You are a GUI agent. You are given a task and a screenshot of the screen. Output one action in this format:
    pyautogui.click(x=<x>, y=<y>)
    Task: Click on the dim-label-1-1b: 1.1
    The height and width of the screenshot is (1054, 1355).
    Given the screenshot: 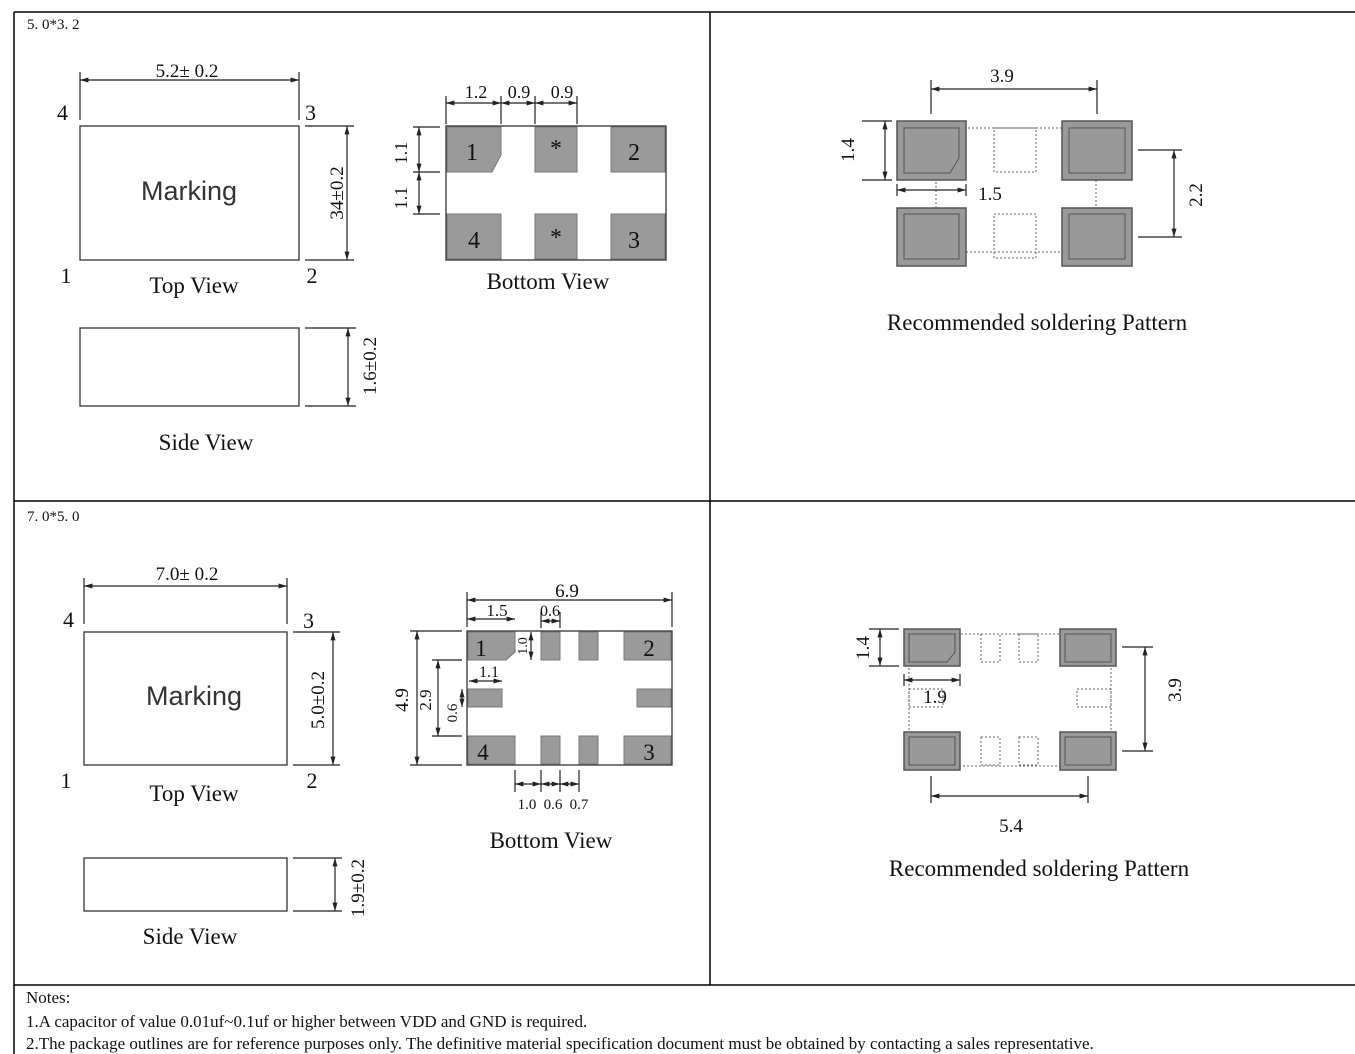 What is the action you would take?
    pyautogui.click(x=401, y=198)
    